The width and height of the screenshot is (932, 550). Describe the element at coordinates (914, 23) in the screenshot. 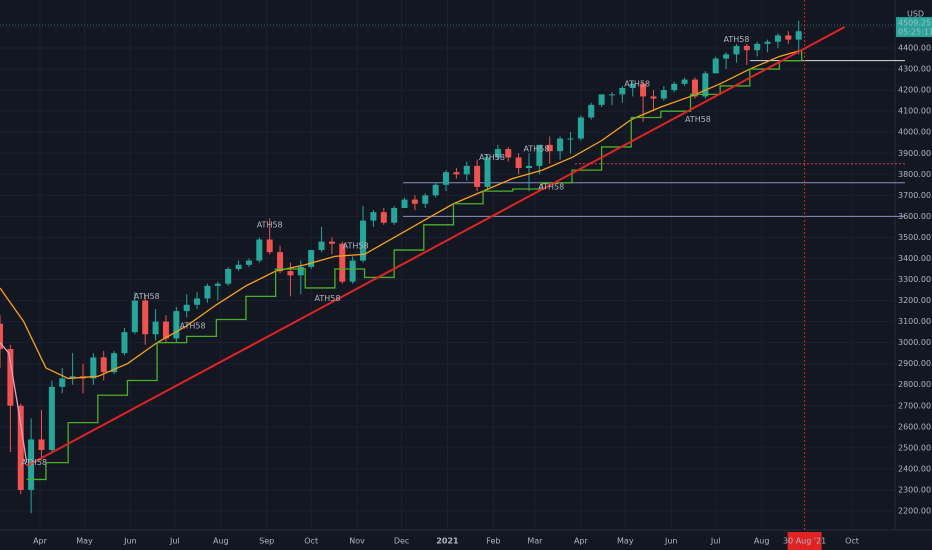

I see `price-label: 4509.25` at that location.